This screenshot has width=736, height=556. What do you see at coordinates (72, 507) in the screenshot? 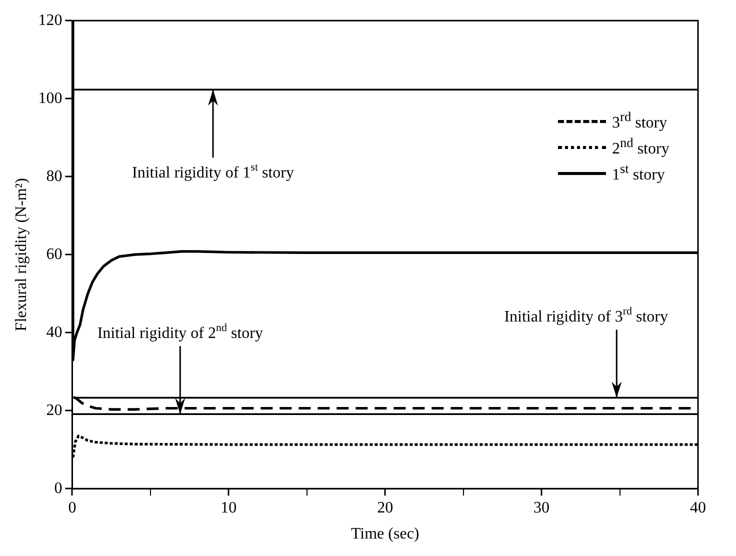
I see `x-tick-label: 0` at bounding box center [72, 507].